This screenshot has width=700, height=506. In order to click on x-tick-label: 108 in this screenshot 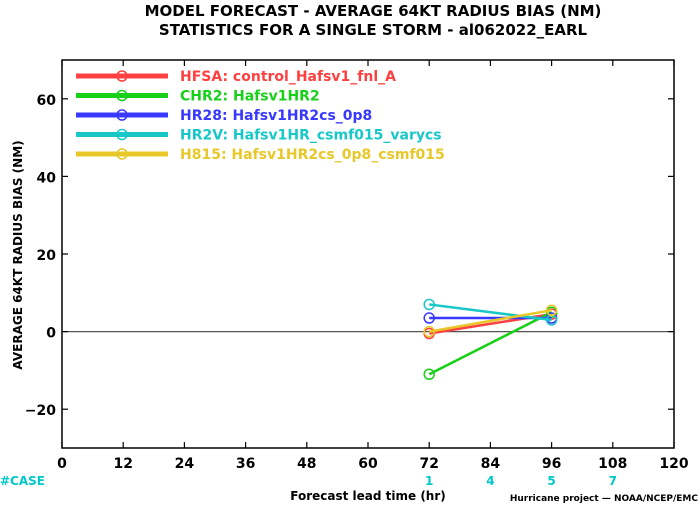, I will do `click(612, 464)`.